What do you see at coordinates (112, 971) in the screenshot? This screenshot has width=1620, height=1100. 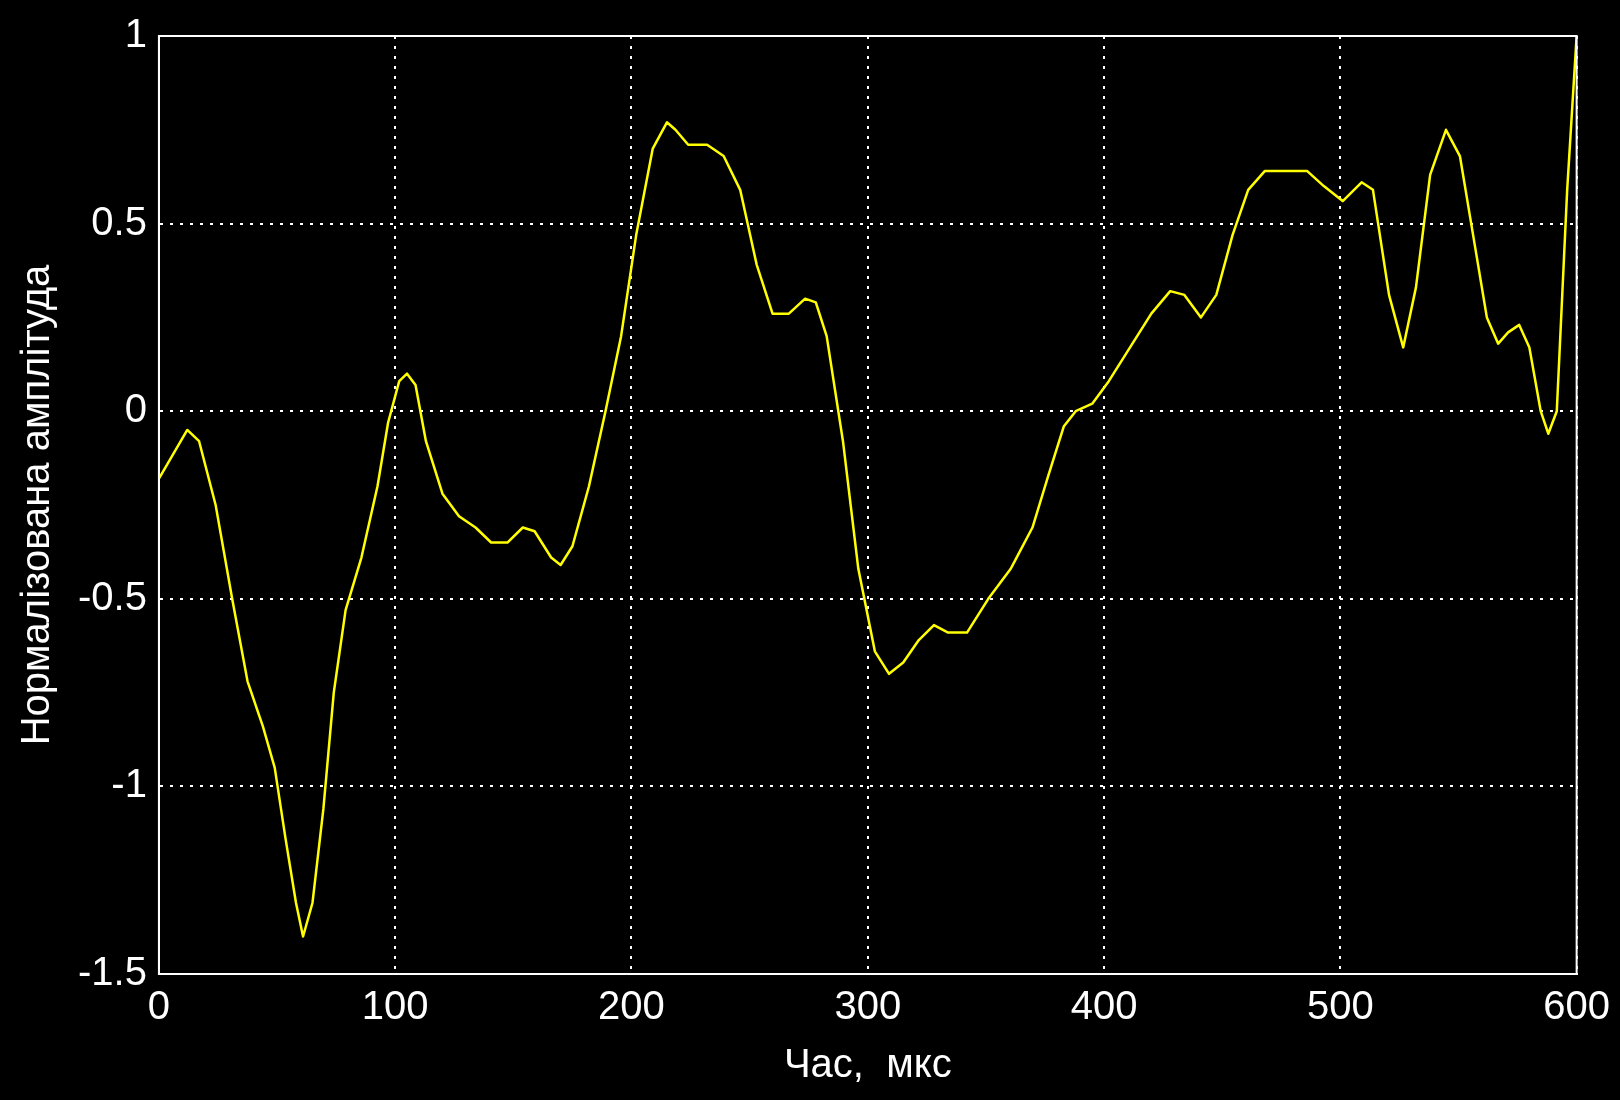 I see `y-tick-label: -1.5` at bounding box center [112, 971].